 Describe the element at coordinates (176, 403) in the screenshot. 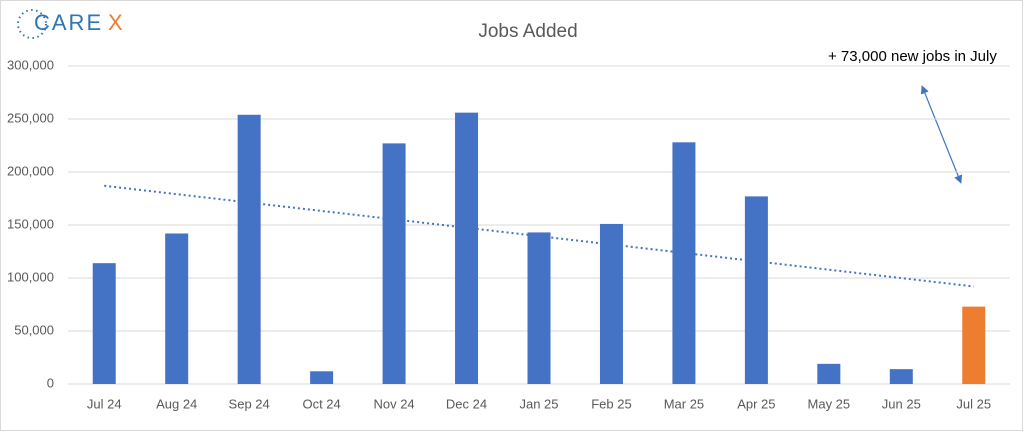

I see `x-tick-label: Aug 24` at that location.